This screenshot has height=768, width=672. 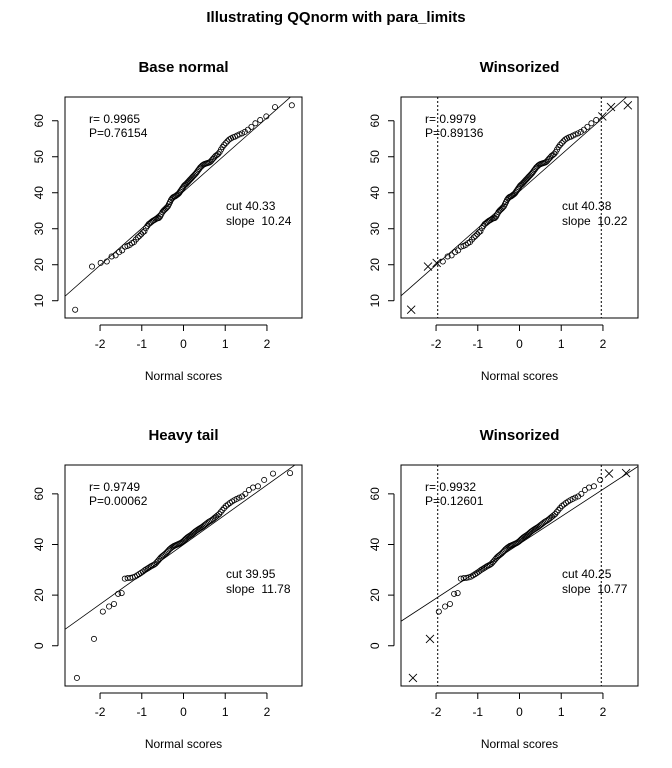 I want to click on r-annotation: r= 0.9979, so click(x=450, y=119).